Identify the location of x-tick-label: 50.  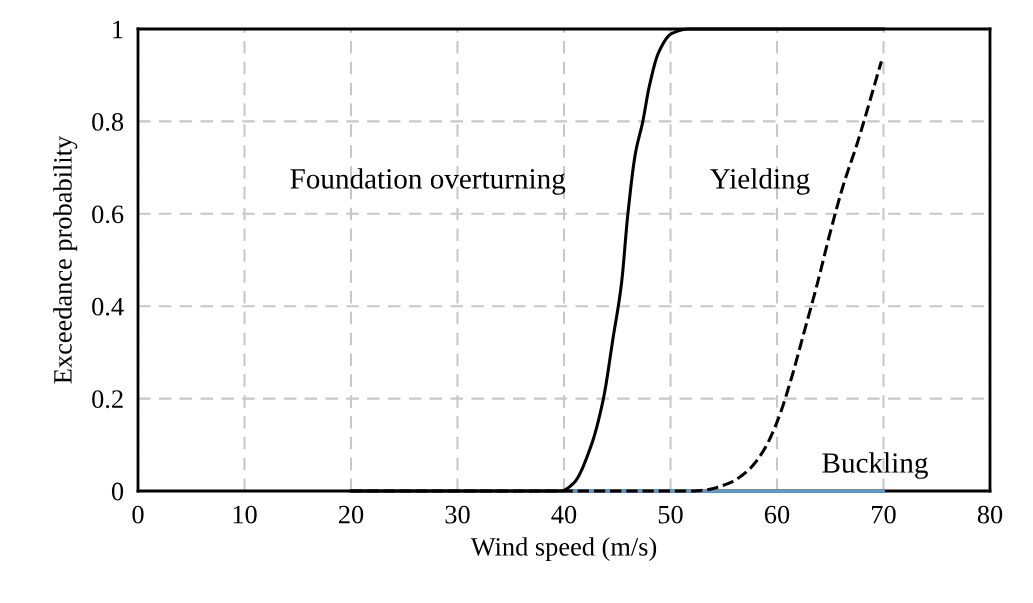
(670, 514).